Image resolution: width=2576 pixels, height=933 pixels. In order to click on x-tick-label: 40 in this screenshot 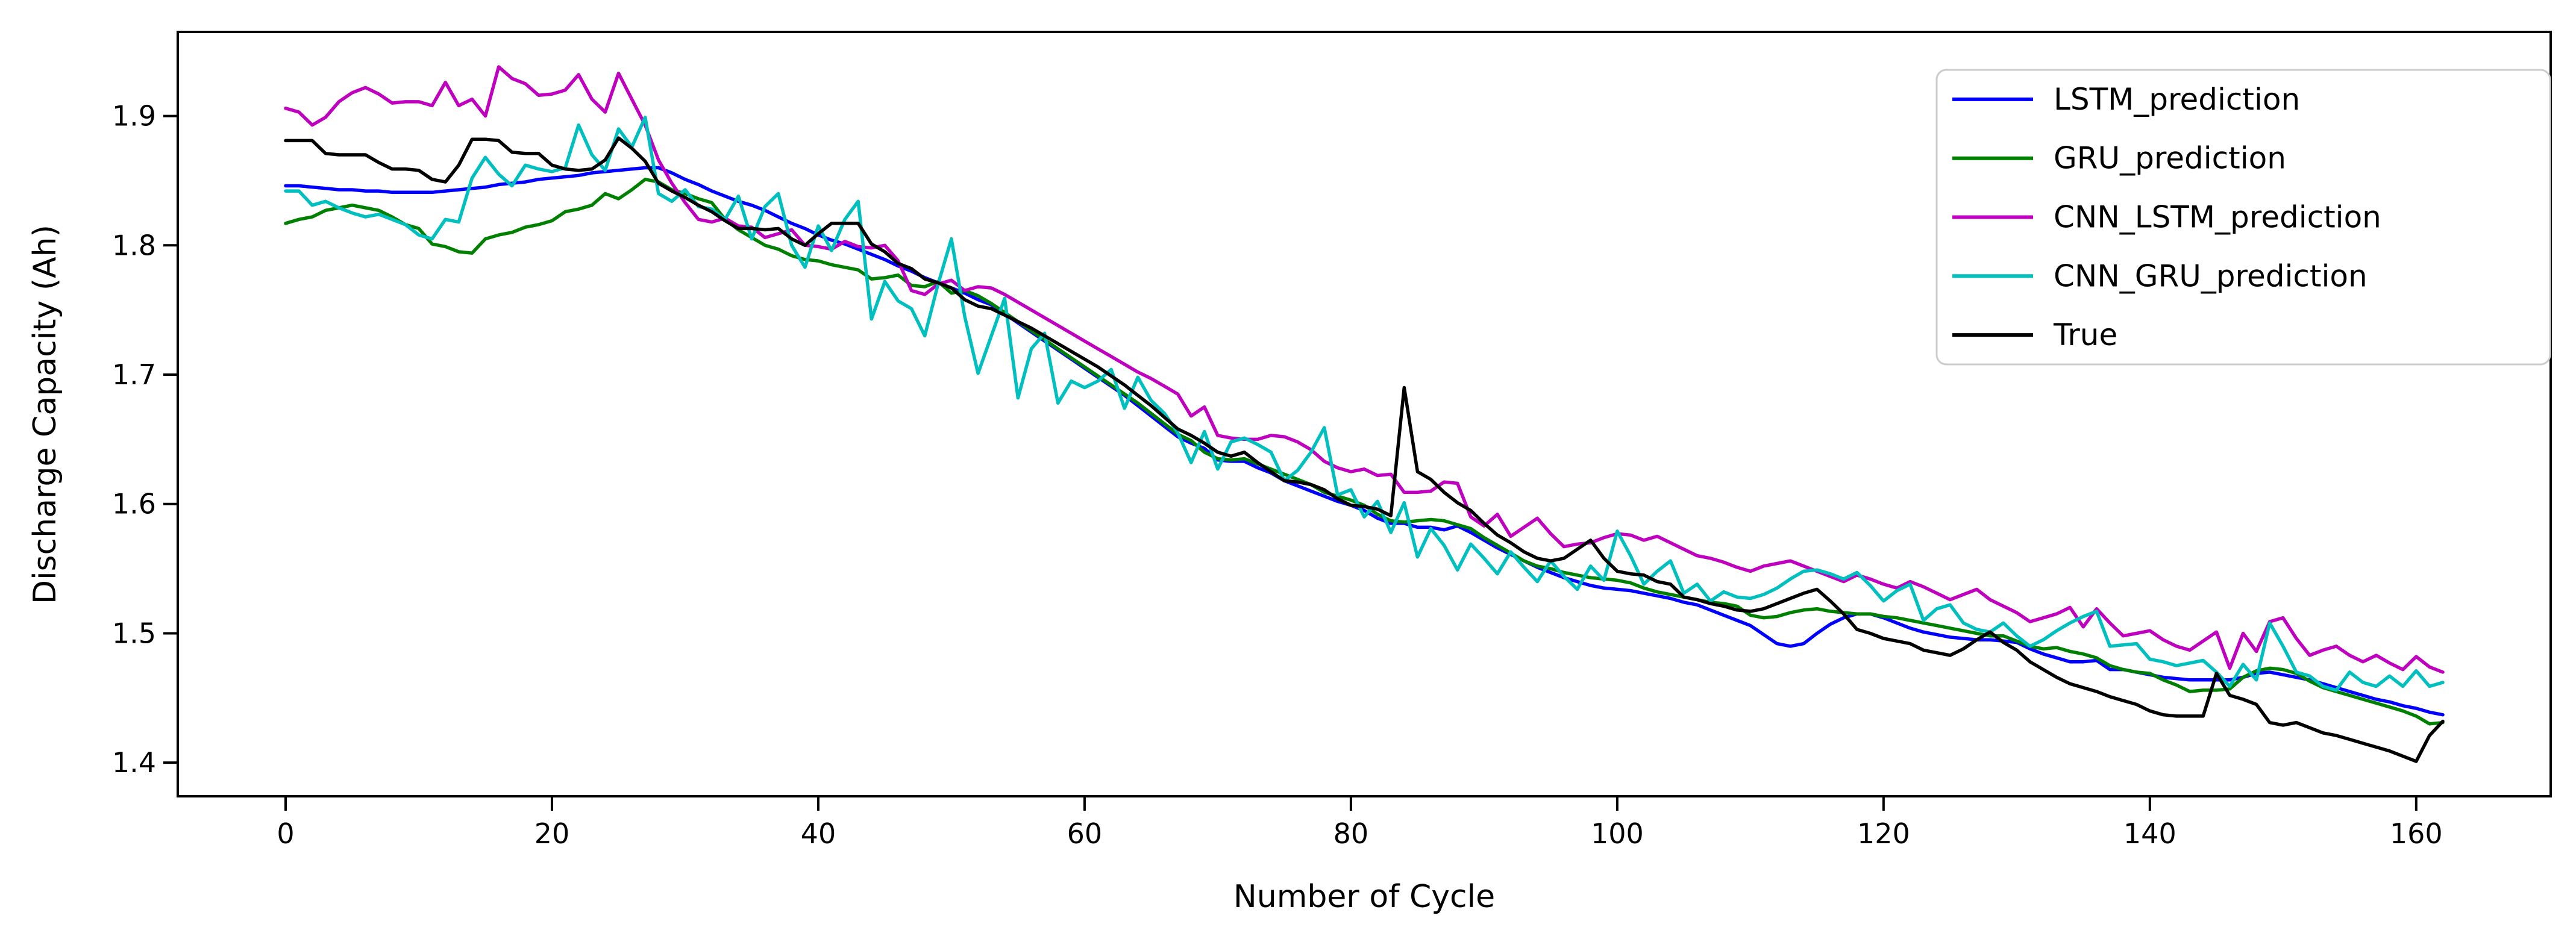, I will do `click(818, 833)`.